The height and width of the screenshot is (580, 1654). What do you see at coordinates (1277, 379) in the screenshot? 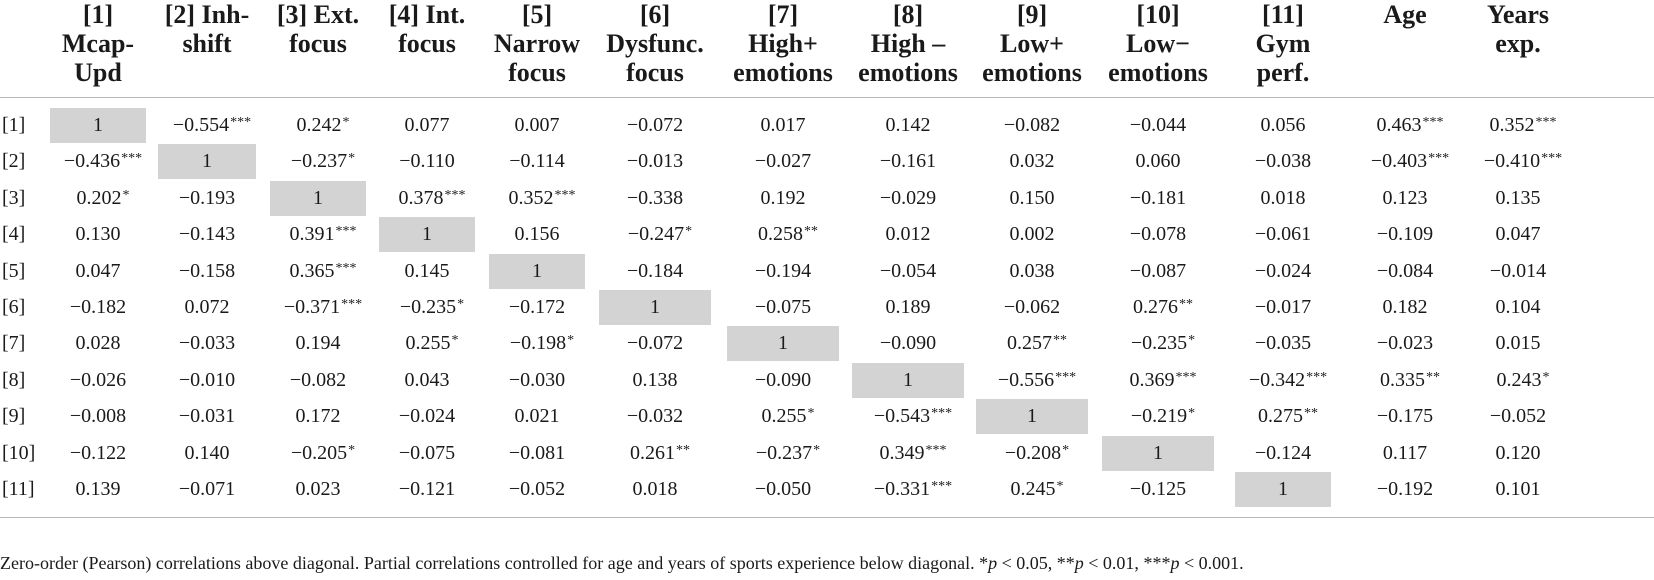
I see `cell-value: −0.342` at bounding box center [1277, 379].